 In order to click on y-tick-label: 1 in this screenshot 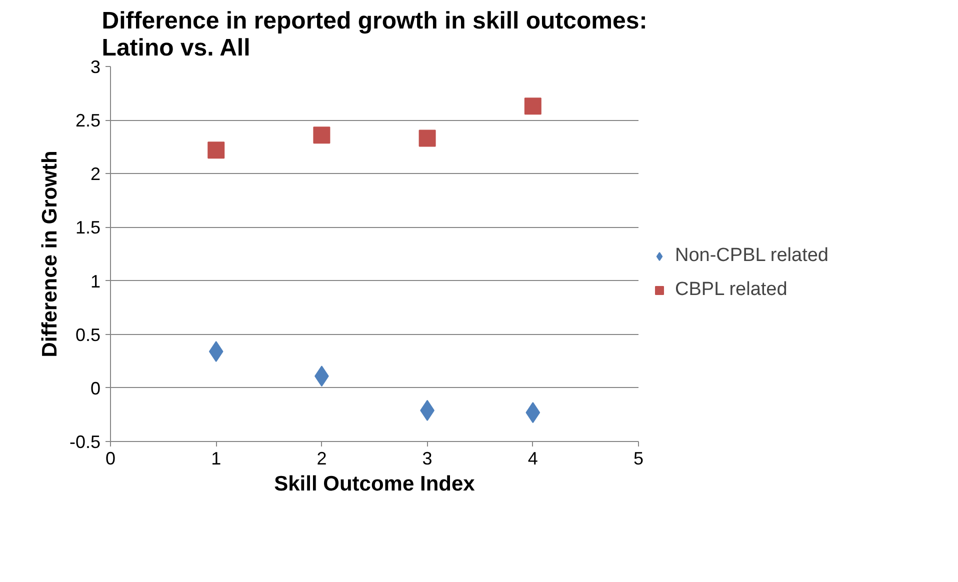, I will do `click(95, 281)`.